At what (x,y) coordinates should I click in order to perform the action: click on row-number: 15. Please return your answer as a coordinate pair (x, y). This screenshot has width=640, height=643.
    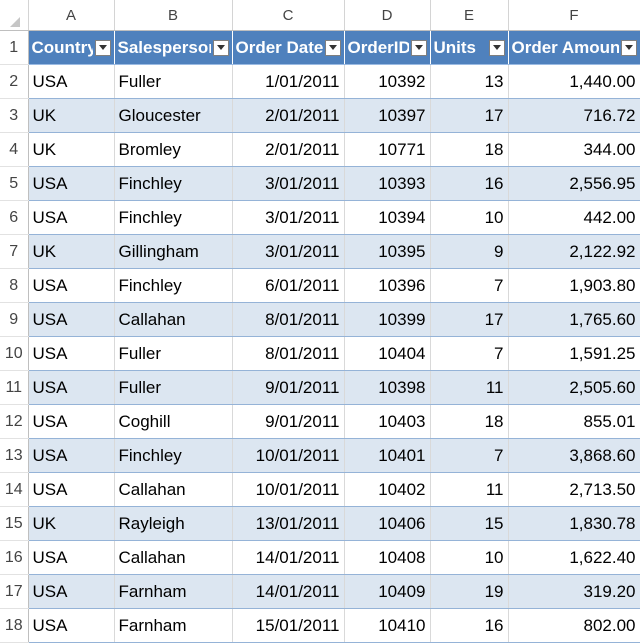
    Looking at the image, I should click on (14, 523).